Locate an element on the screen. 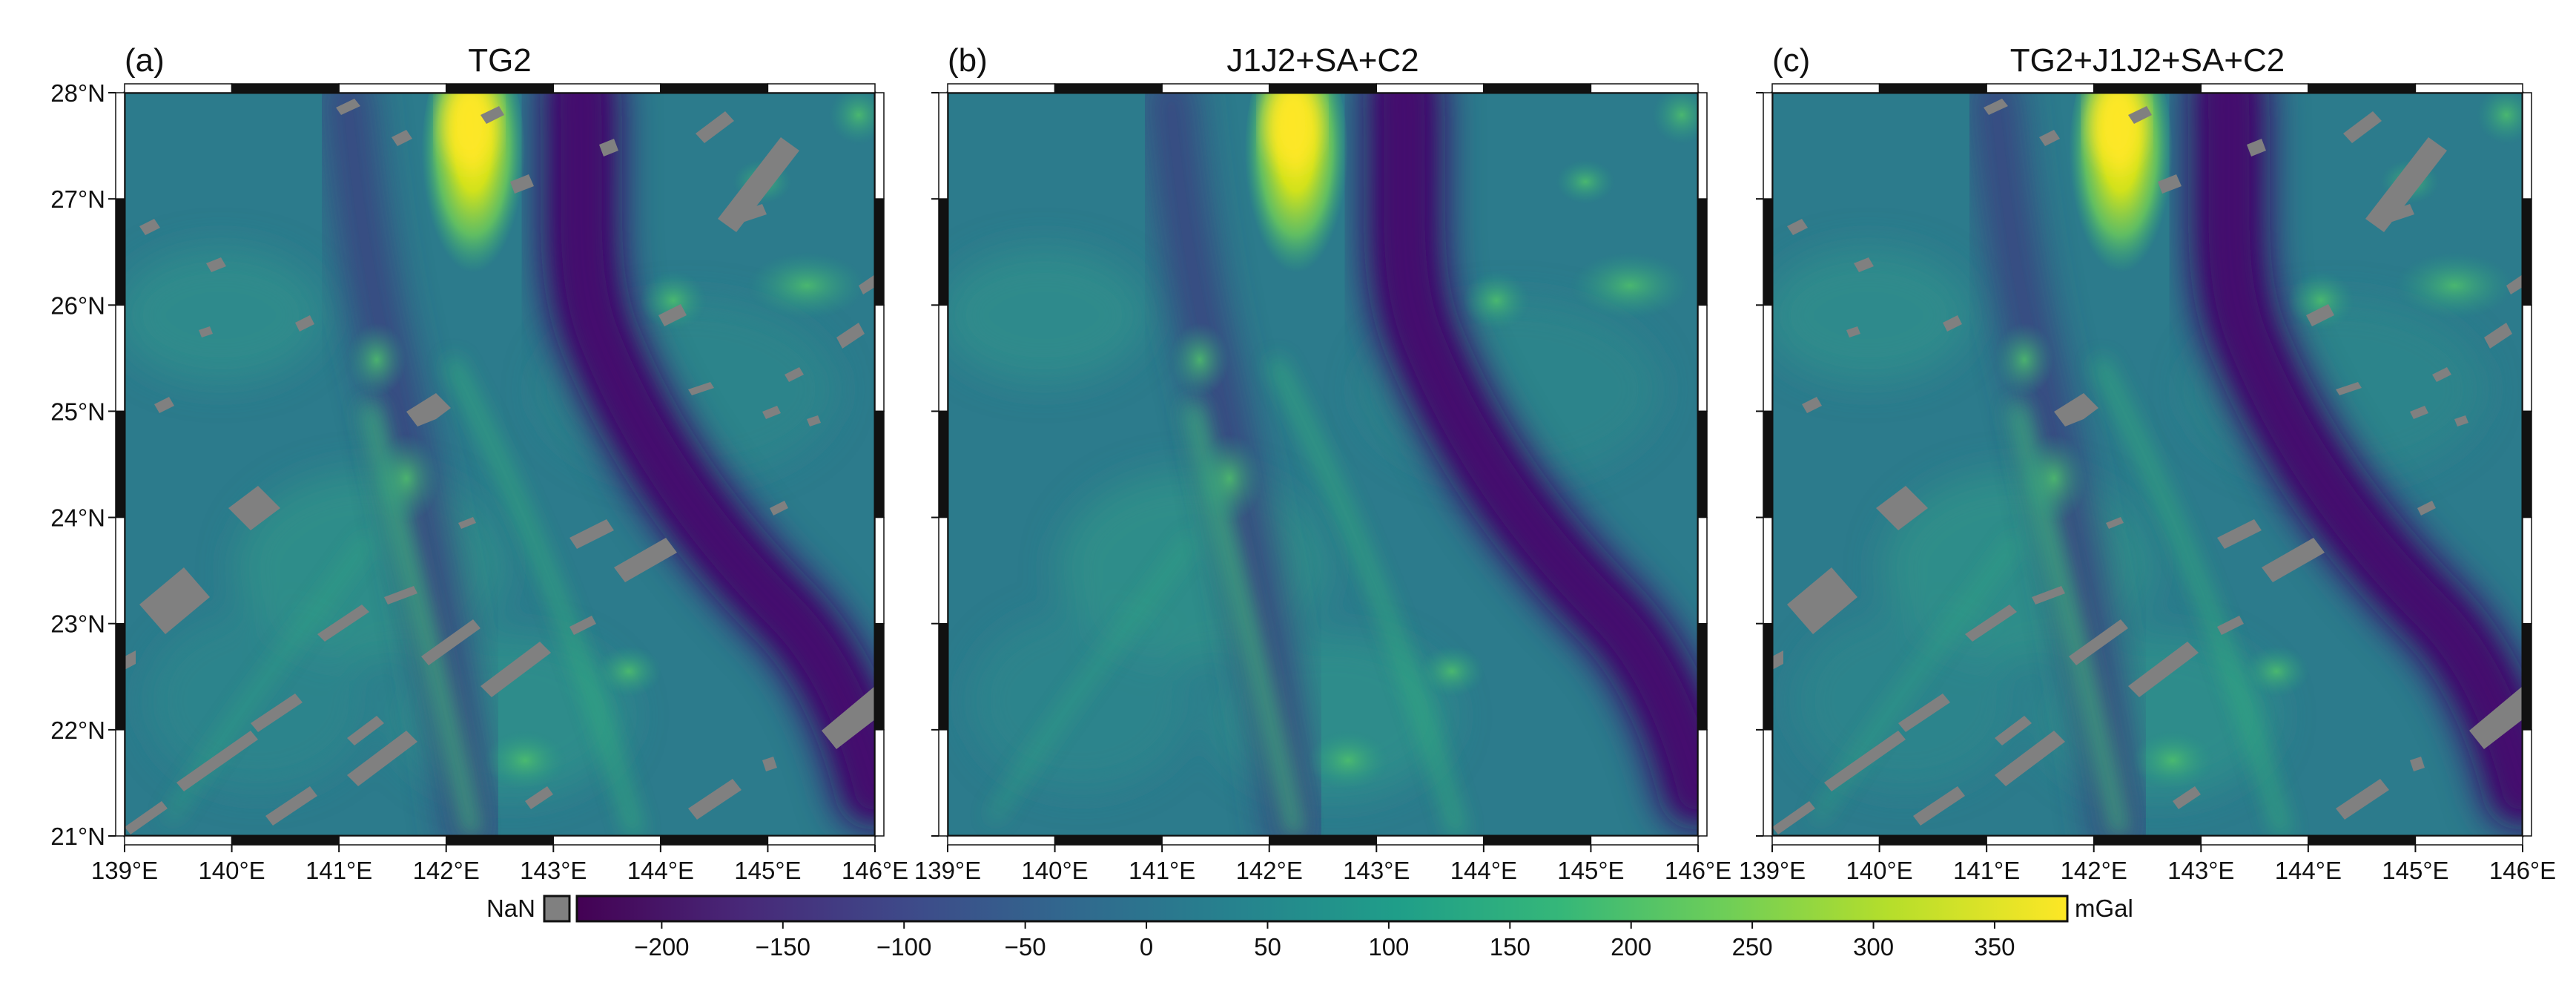 This screenshot has width=2576, height=988. colorbar-tick-label: 50 is located at coordinates (1267, 947).